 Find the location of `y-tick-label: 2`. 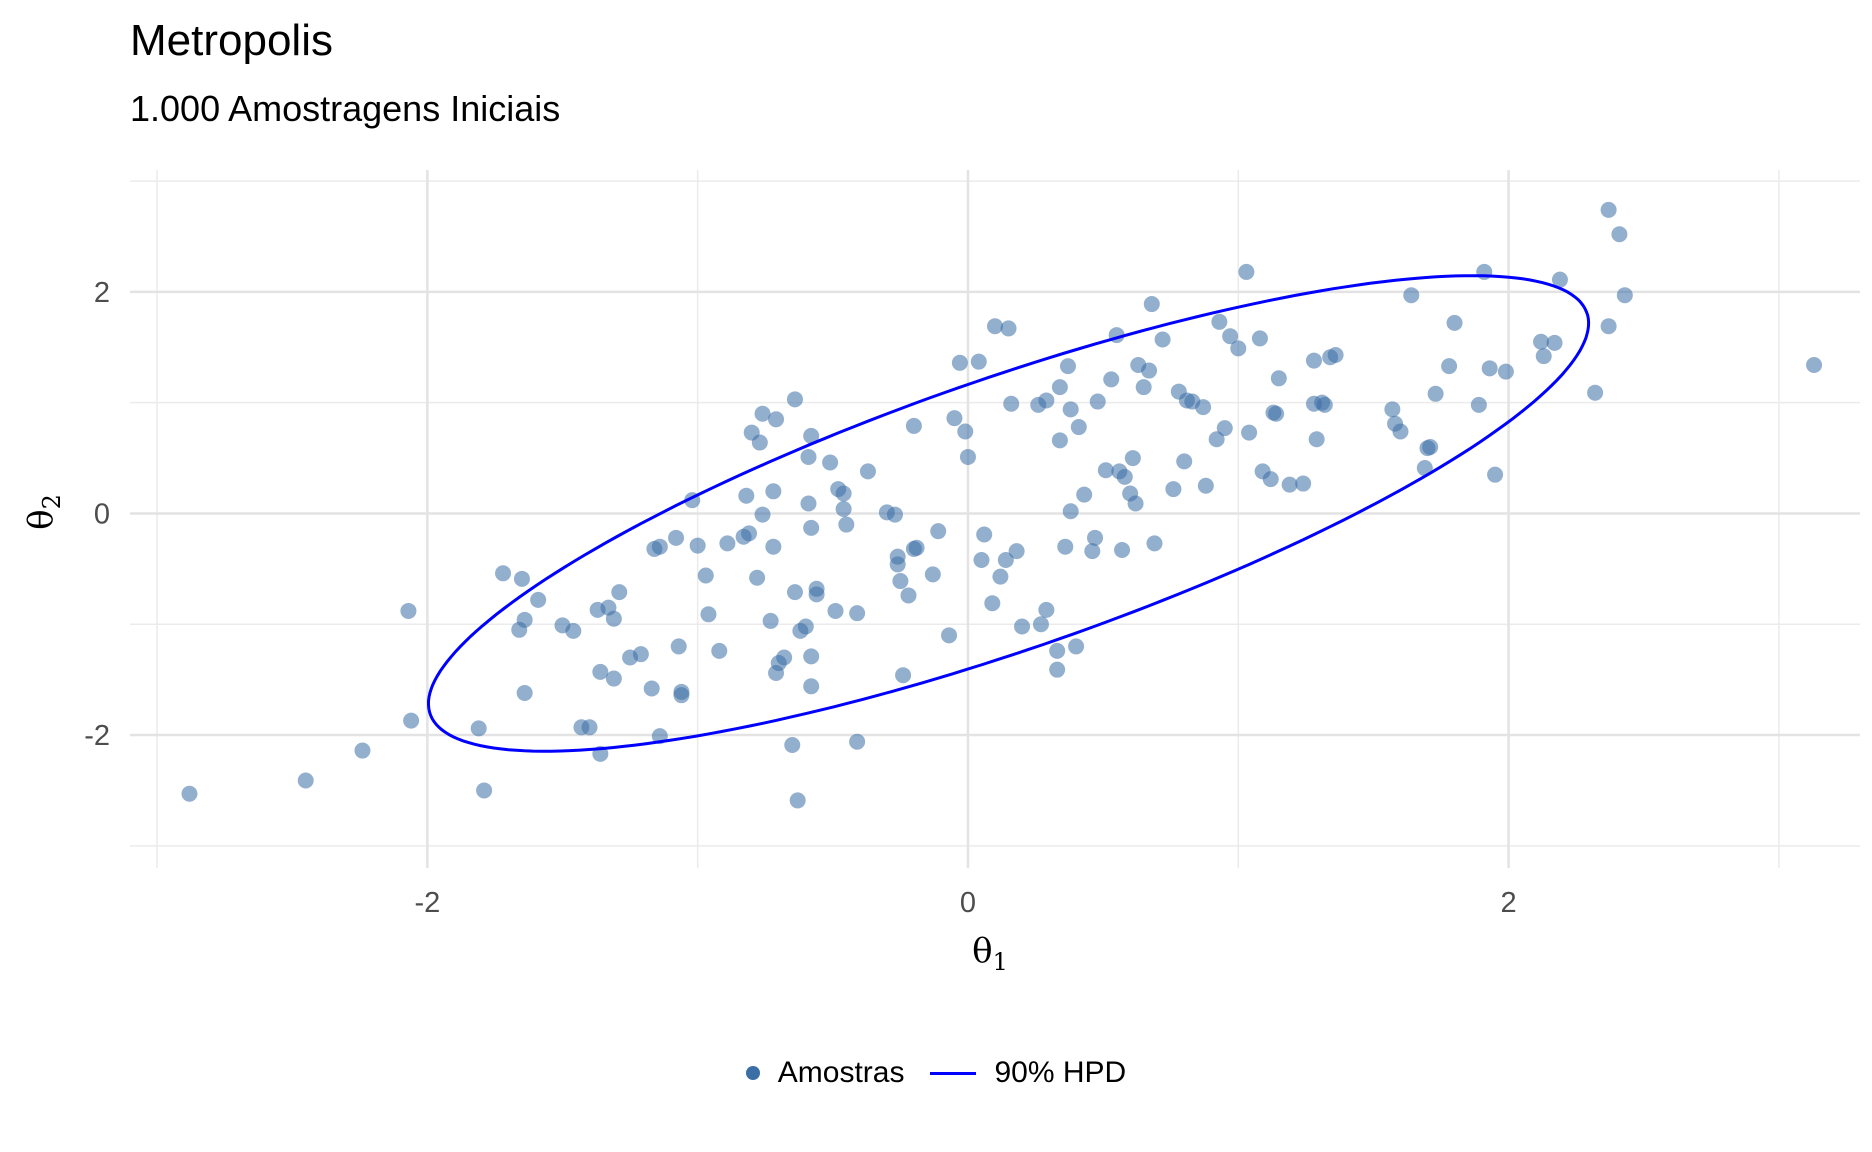

y-tick-label: 2 is located at coordinates (102, 293).